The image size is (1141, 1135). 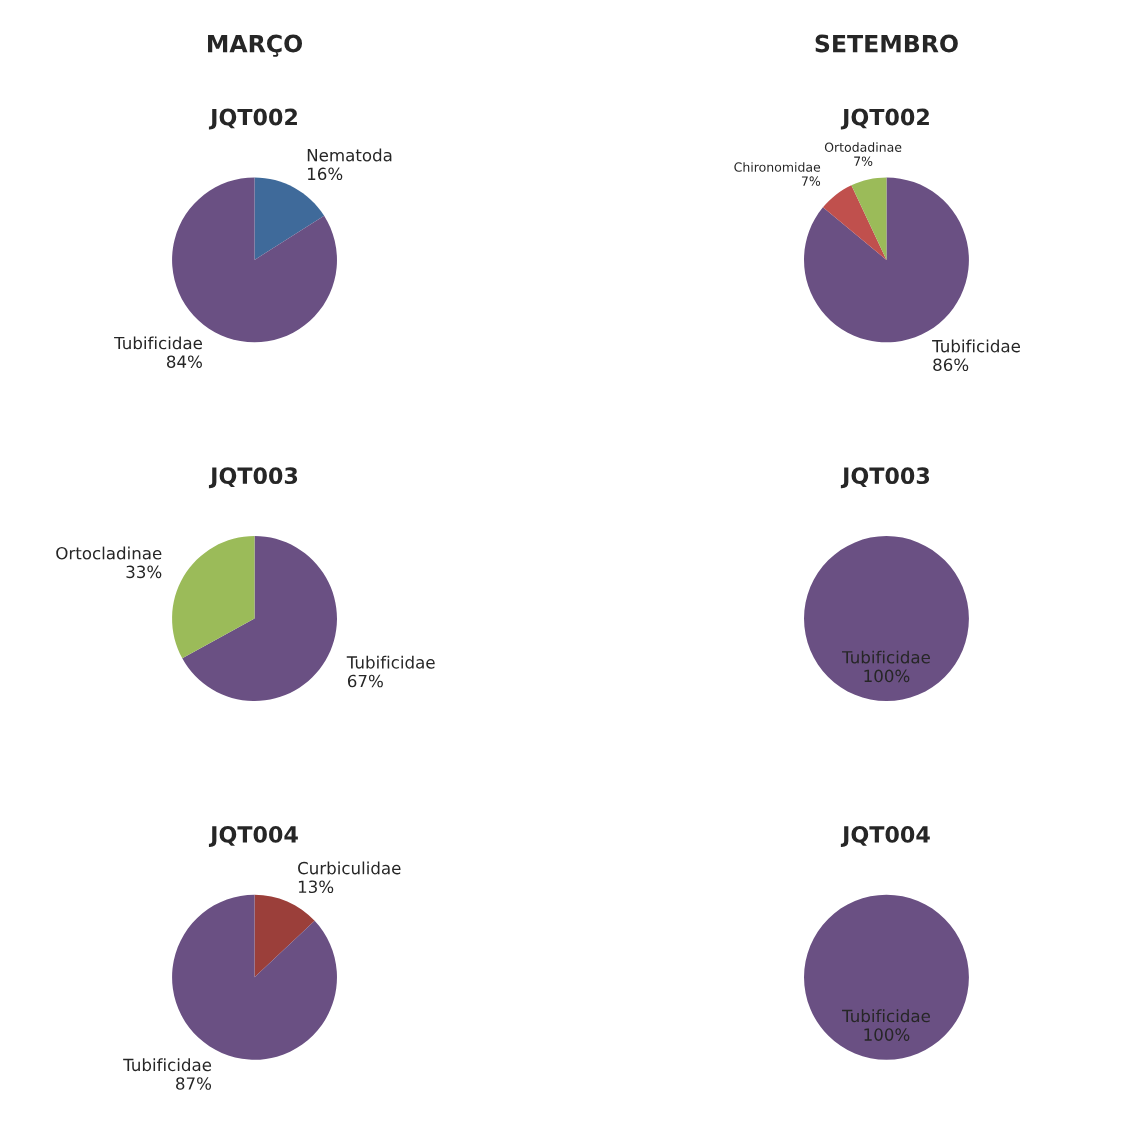 What do you see at coordinates (863, 147) in the screenshot?
I see `slice-label: Ortodadinae` at bounding box center [863, 147].